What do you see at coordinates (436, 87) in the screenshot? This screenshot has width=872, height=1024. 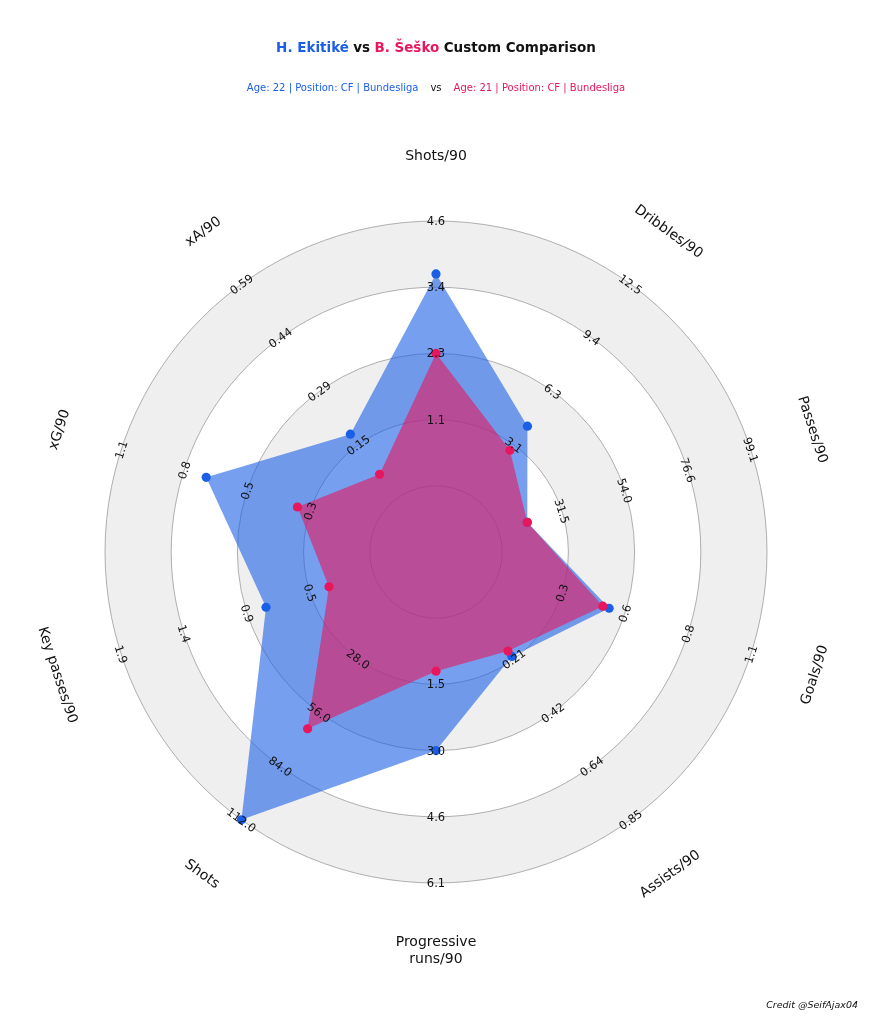 I see `text: Age: 22 | Position: CF | Bundesliga vs Age: 21 | Position: CF | Bundesliga` at bounding box center [436, 87].